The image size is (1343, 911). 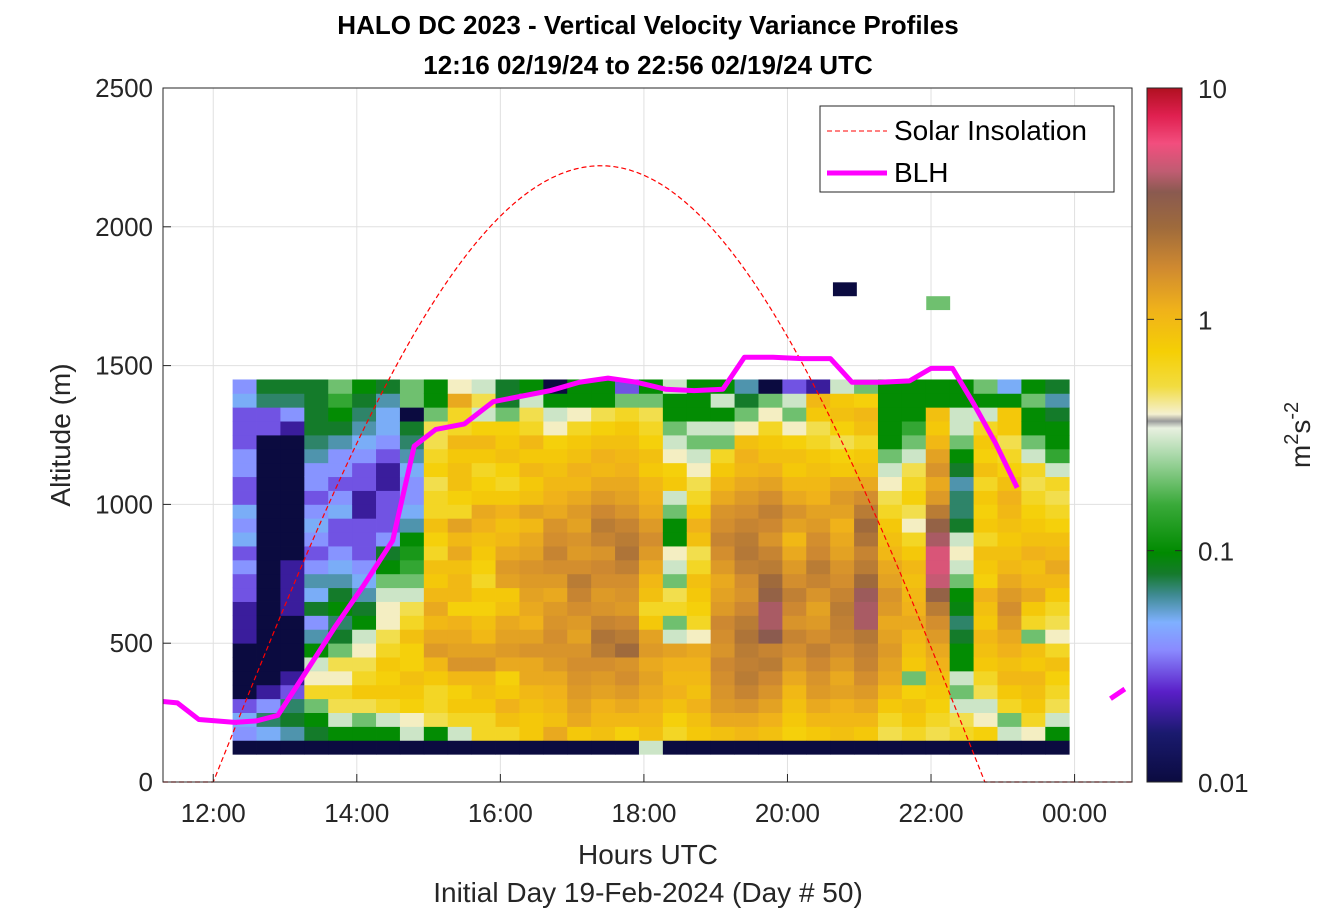 I want to click on y-axis-ticks: 0 500 1000 1500 2000 2500, so click(x=133, y=435).